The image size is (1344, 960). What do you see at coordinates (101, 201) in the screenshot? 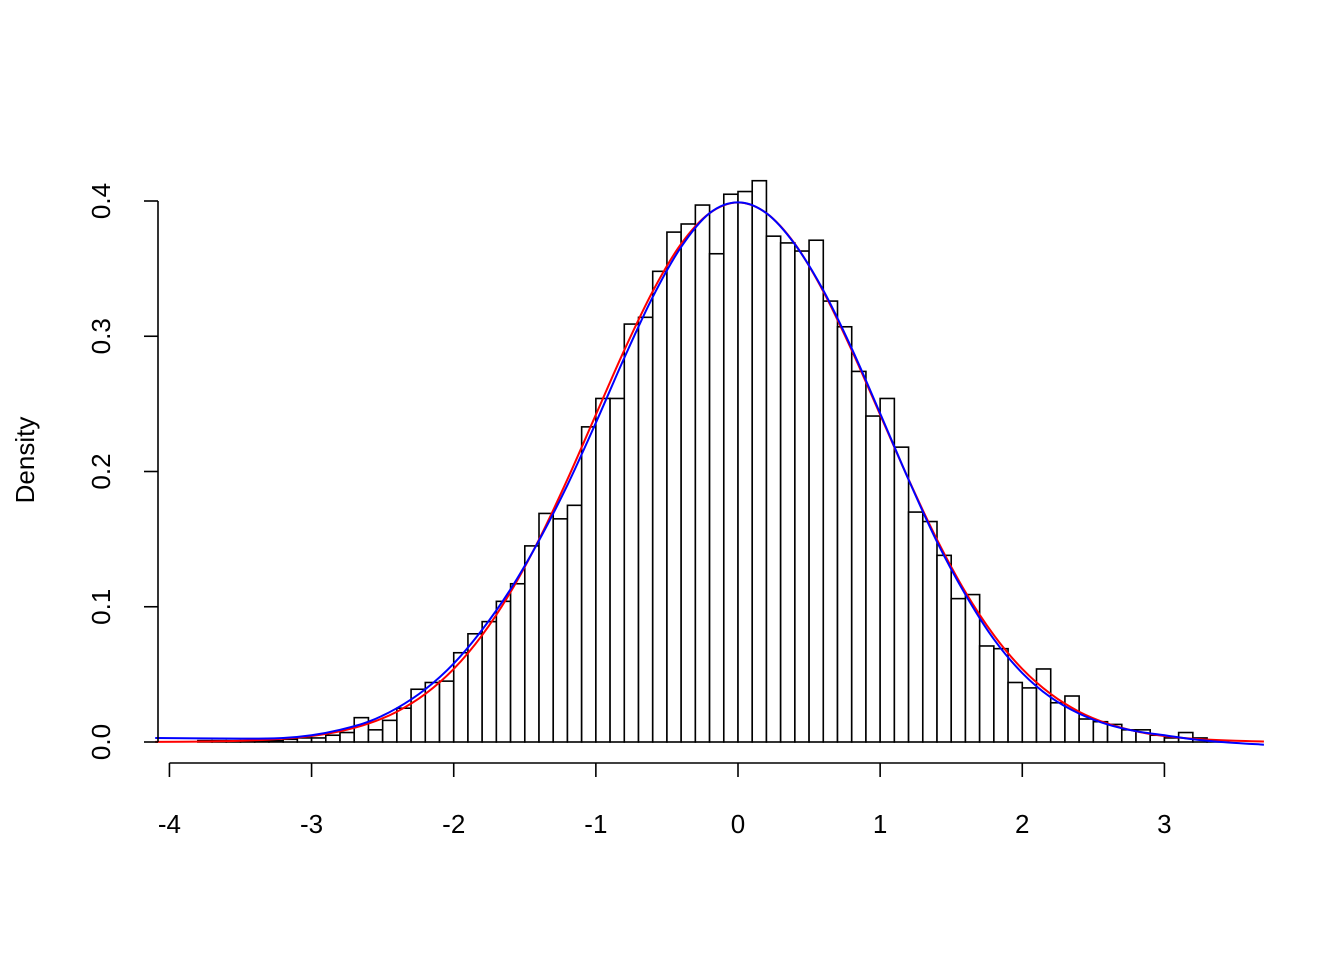
I see `y-tick-label: 0.4` at bounding box center [101, 201].